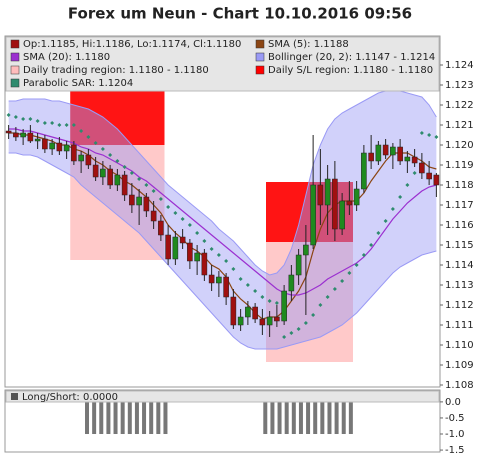  Describe the element at coordinates (459, 225) in the screenshot. I see `y-tick-label: 1.116` at that location.